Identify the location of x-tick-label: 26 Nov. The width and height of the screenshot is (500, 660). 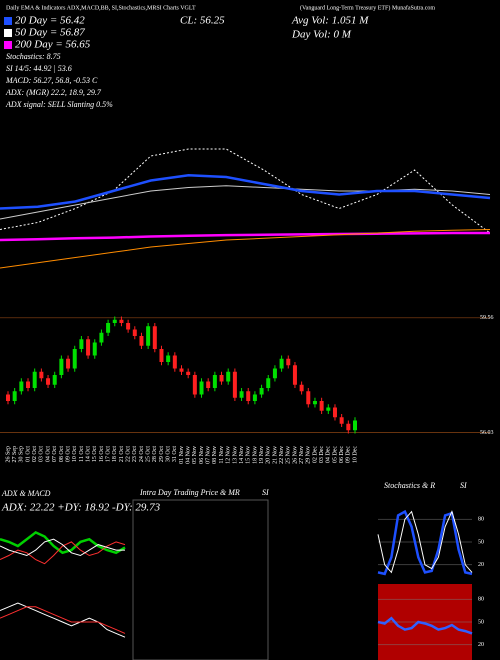
(295, 455).